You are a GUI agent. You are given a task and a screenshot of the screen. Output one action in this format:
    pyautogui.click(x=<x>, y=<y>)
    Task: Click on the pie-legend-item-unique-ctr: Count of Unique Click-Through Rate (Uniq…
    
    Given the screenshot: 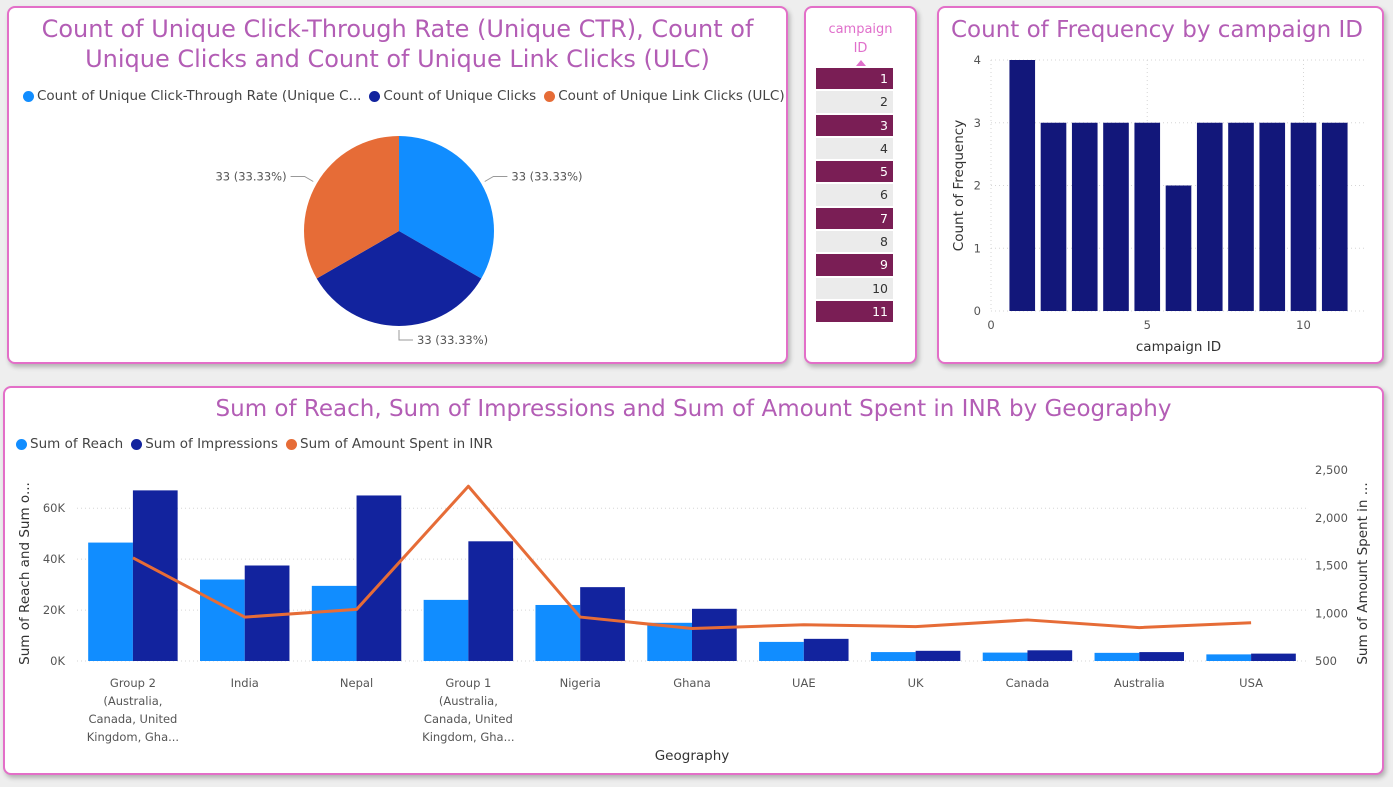 What is the action you would take?
    pyautogui.click(x=192, y=96)
    